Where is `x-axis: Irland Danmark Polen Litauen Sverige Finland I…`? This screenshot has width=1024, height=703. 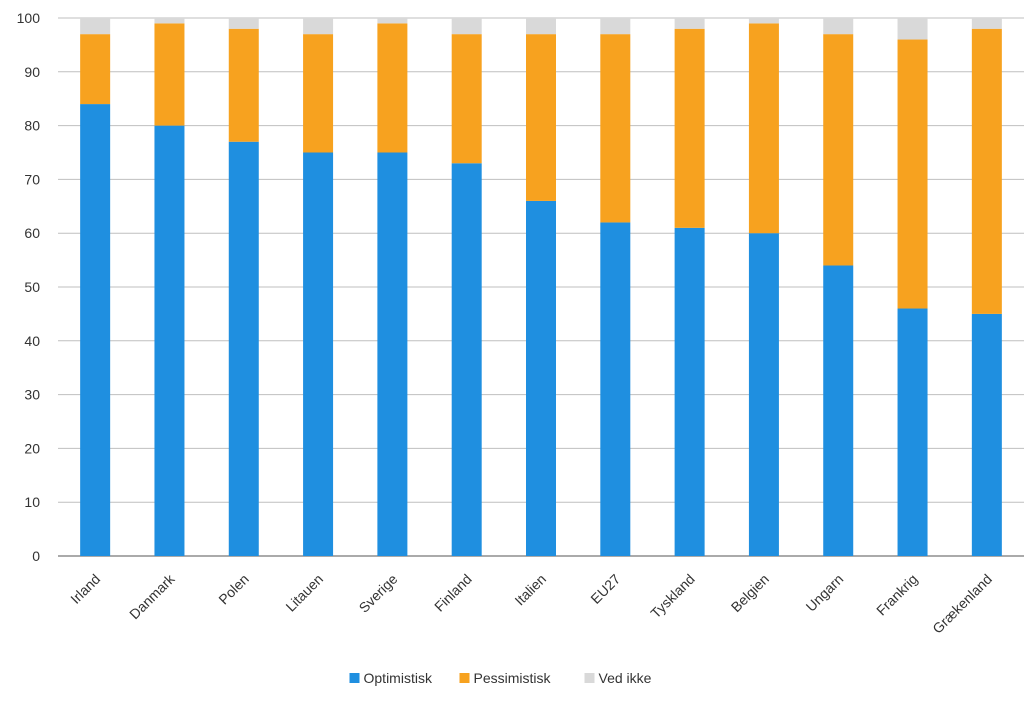 x-axis: Irland Danmark Polen Litauen Sverige Finland I… is located at coordinates (531, 603).